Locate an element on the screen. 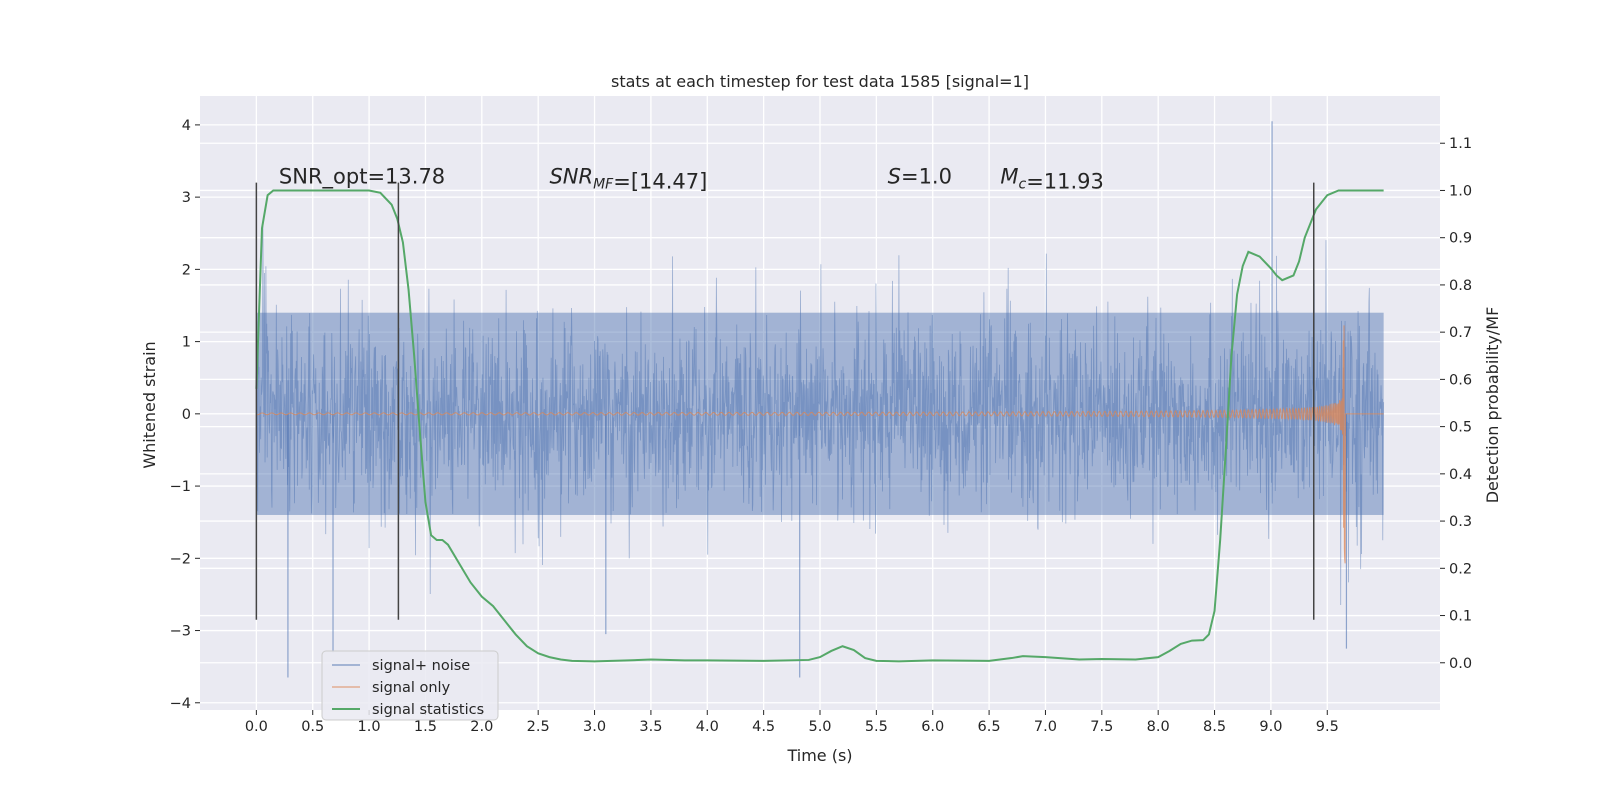 This screenshot has height=800, width=1600. x-tick-label: 1.5 is located at coordinates (425, 727).